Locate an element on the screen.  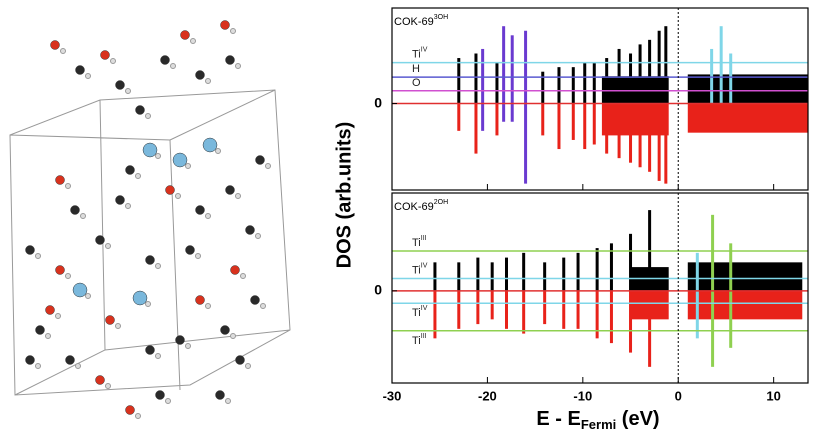
x-axis-label: E - EFermi (eV) is located at coordinates (597, 420).